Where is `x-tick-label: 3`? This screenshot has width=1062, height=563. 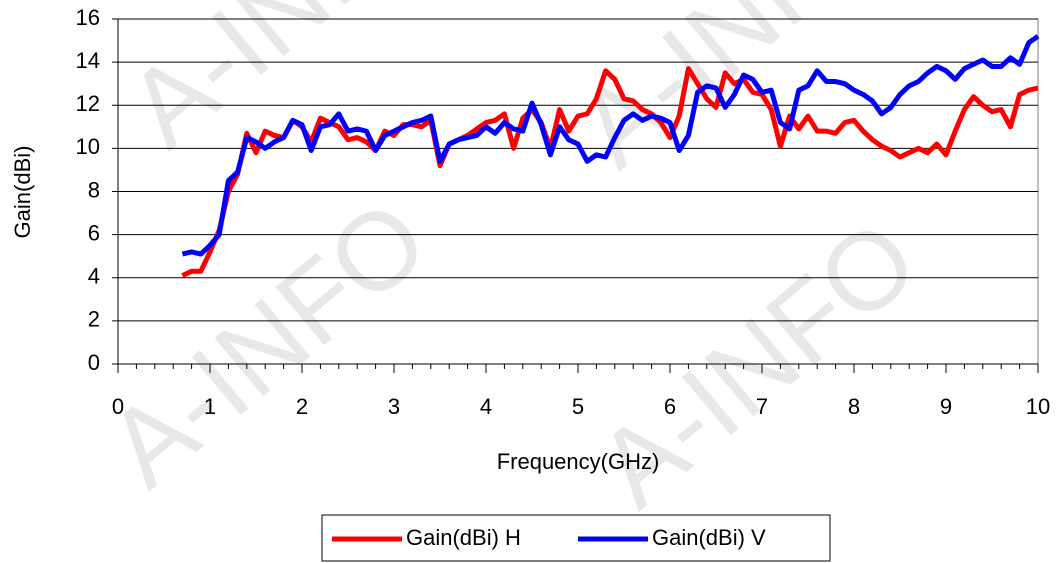 x-tick-label: 3 is located at coordinates (394, 406).